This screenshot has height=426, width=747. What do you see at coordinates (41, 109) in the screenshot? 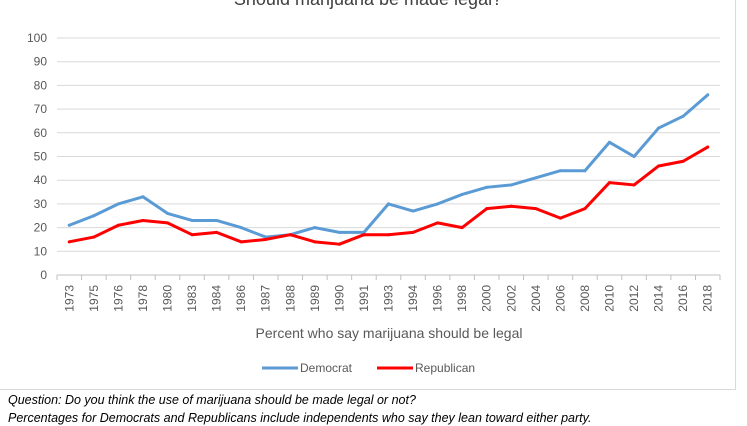
I see `y-tick-label: 70` at bounding box center [41, 109].